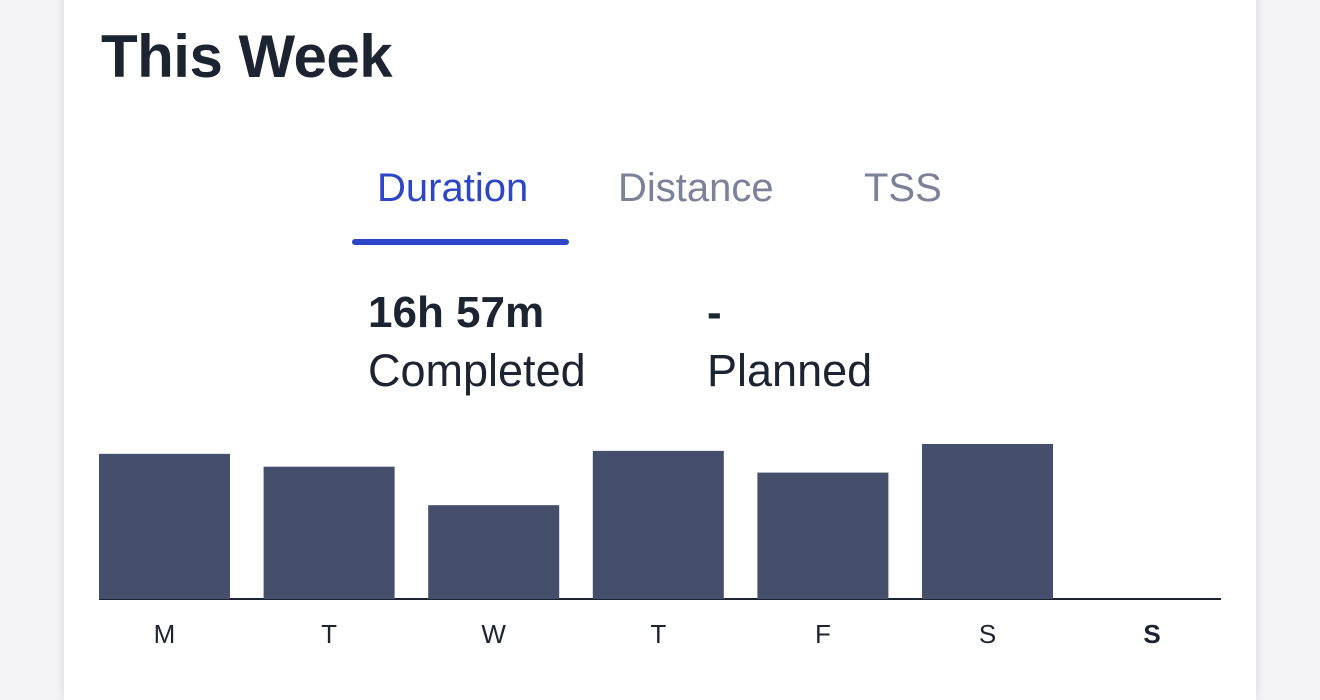  I want to click on day-label-5: S, so click(987, 634).